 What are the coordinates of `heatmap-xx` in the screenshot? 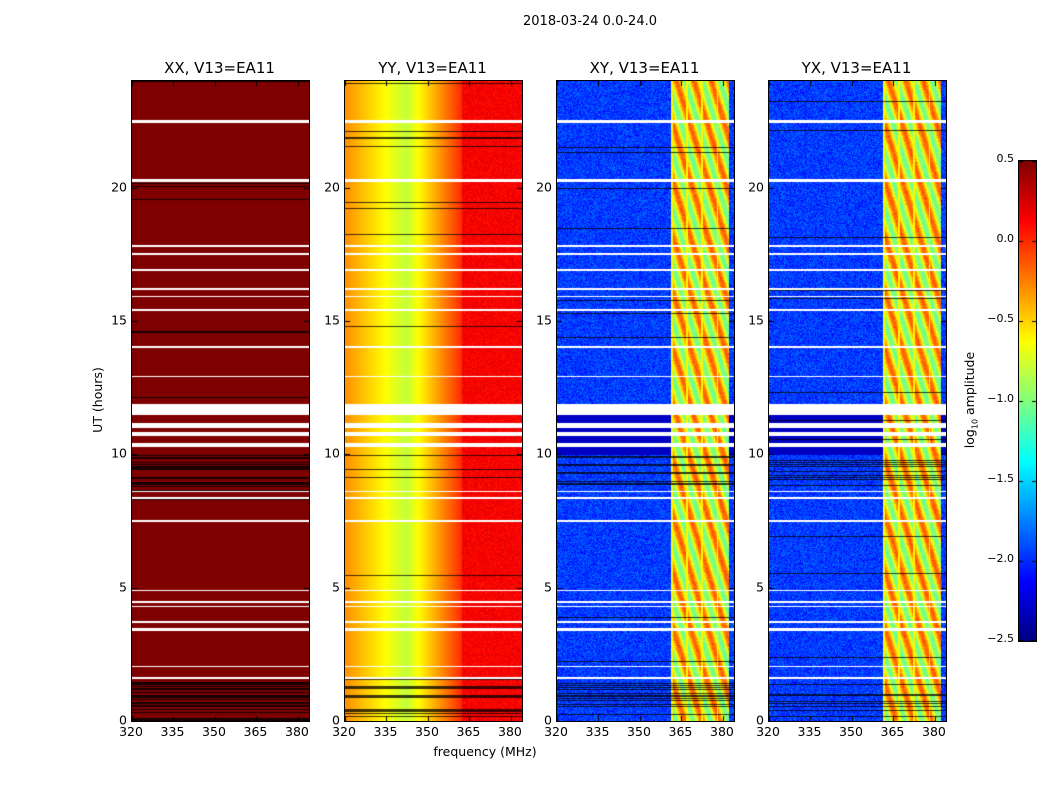 It's located at (220, 401).